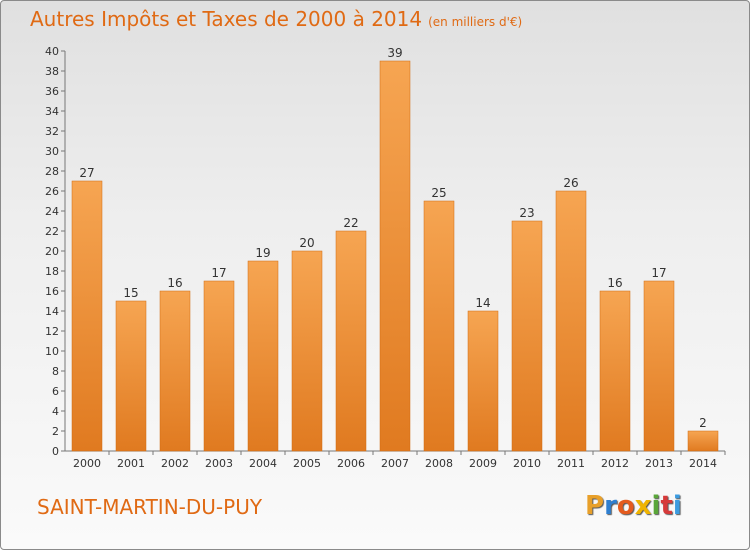 This screenshot has height=550, width=750. I want to click on brand-letter: P, so click(595, 506).